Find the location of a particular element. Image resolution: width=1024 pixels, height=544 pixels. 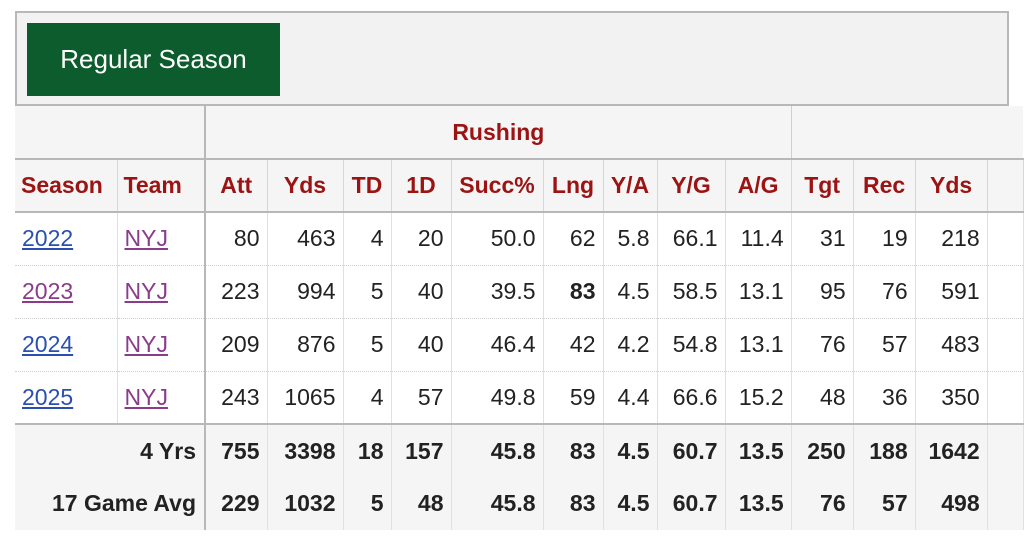

succ-cell: 49.8 is located at coordinates (497, 398).